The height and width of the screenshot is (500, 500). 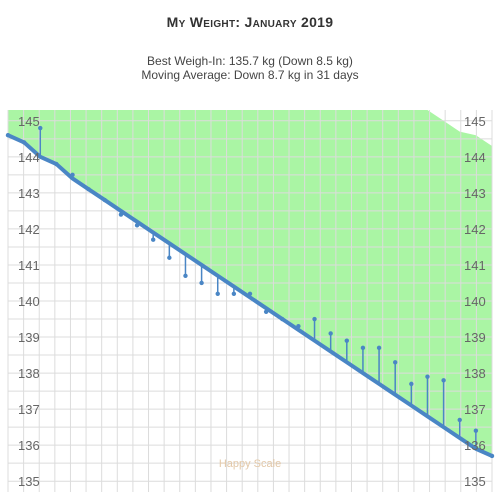 I want to click on y-tick-label-right: 136, so click(x=475, y=445).